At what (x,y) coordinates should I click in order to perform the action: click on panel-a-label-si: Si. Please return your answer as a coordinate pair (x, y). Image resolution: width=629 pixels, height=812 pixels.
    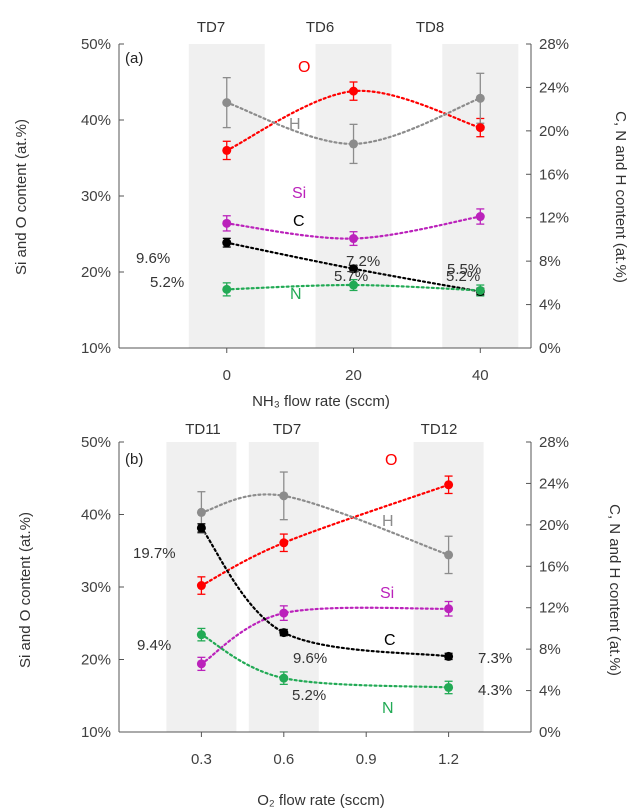
    Looking at the image, I should click on (299, 193).